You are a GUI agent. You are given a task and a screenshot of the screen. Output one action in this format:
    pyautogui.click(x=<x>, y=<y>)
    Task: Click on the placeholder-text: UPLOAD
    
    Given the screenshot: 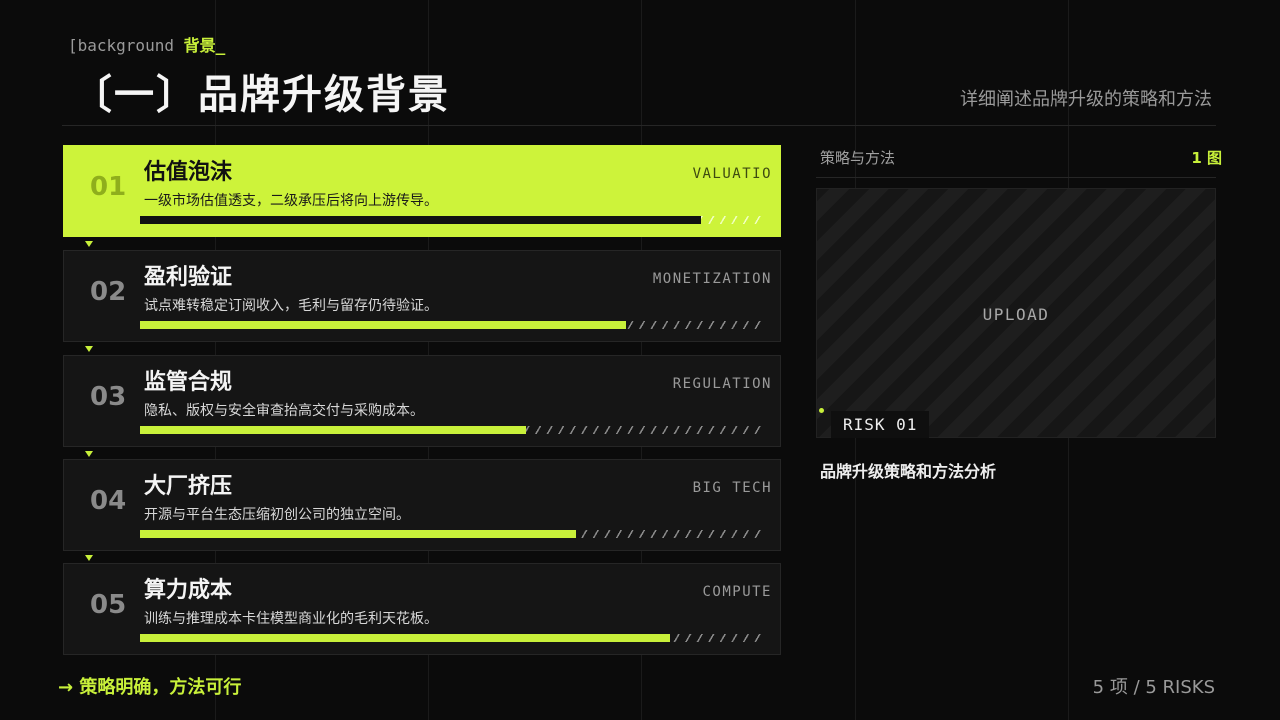 What is the action you would take?
    pyautogui.click(x=1016, y=314)
    